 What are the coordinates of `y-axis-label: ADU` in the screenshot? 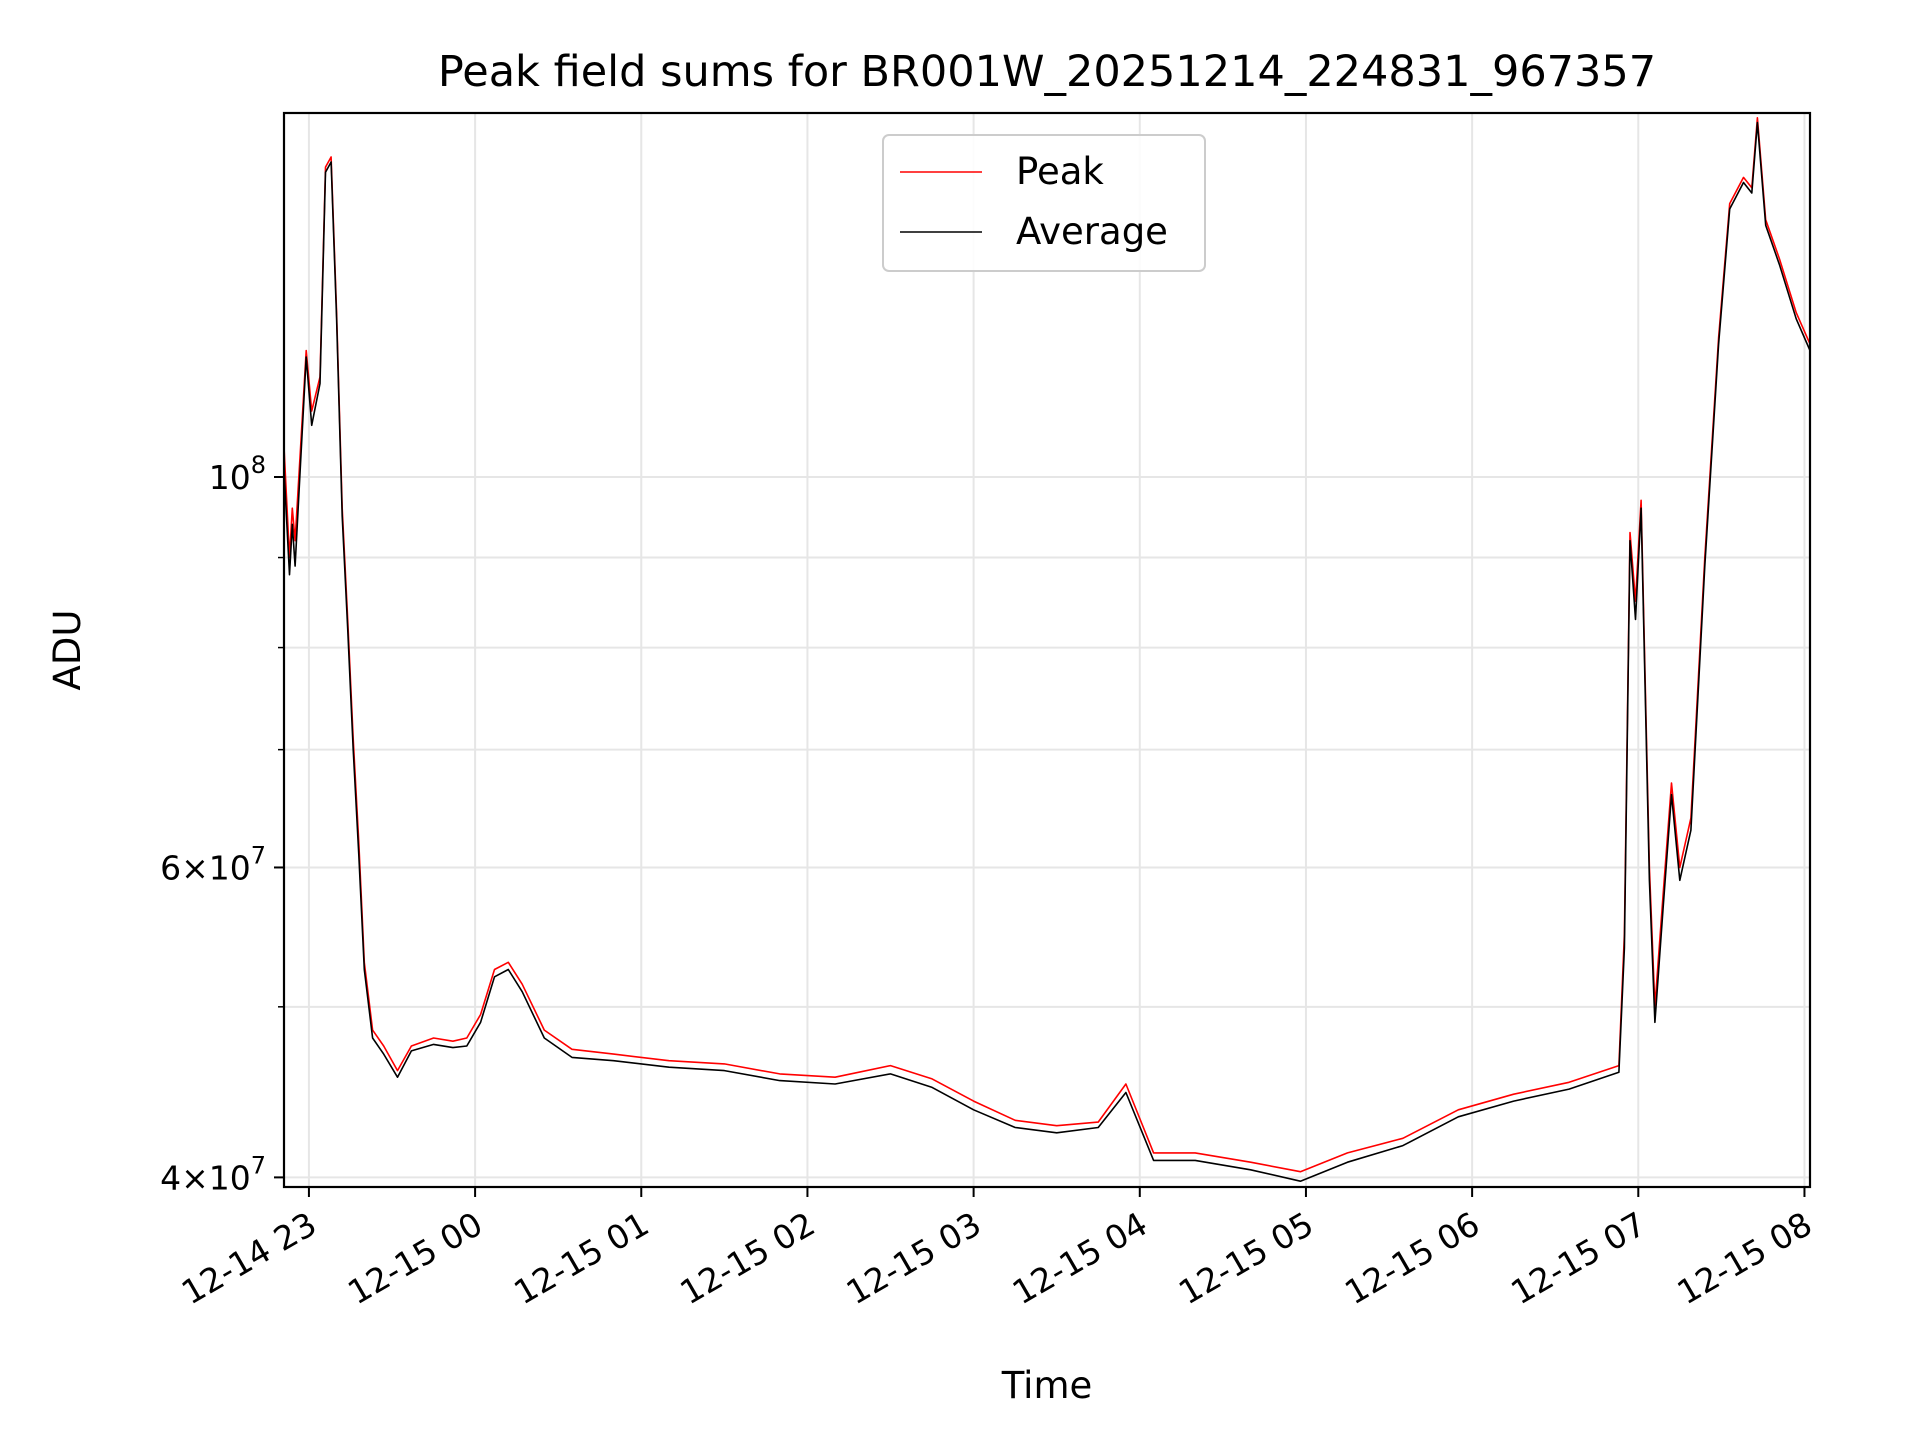 It's located at (67, 650).